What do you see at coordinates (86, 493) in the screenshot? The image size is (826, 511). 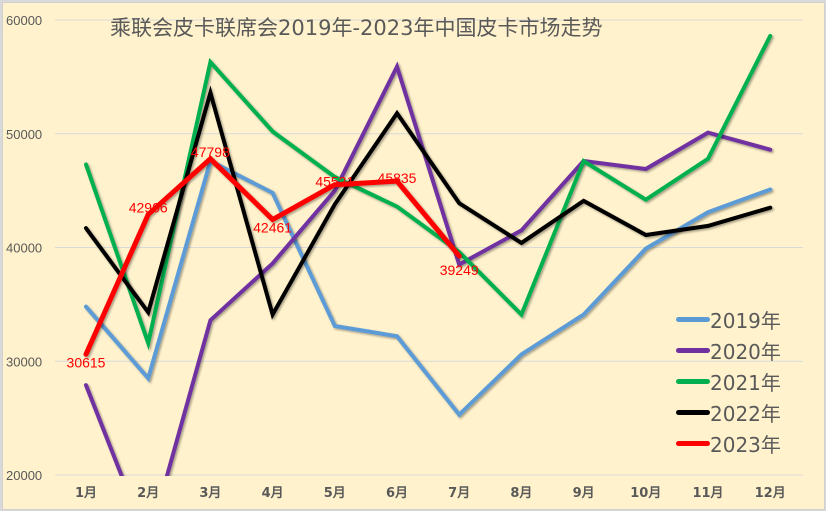 I see `x-tick-label: 1月` at bounding box center [86, 493].